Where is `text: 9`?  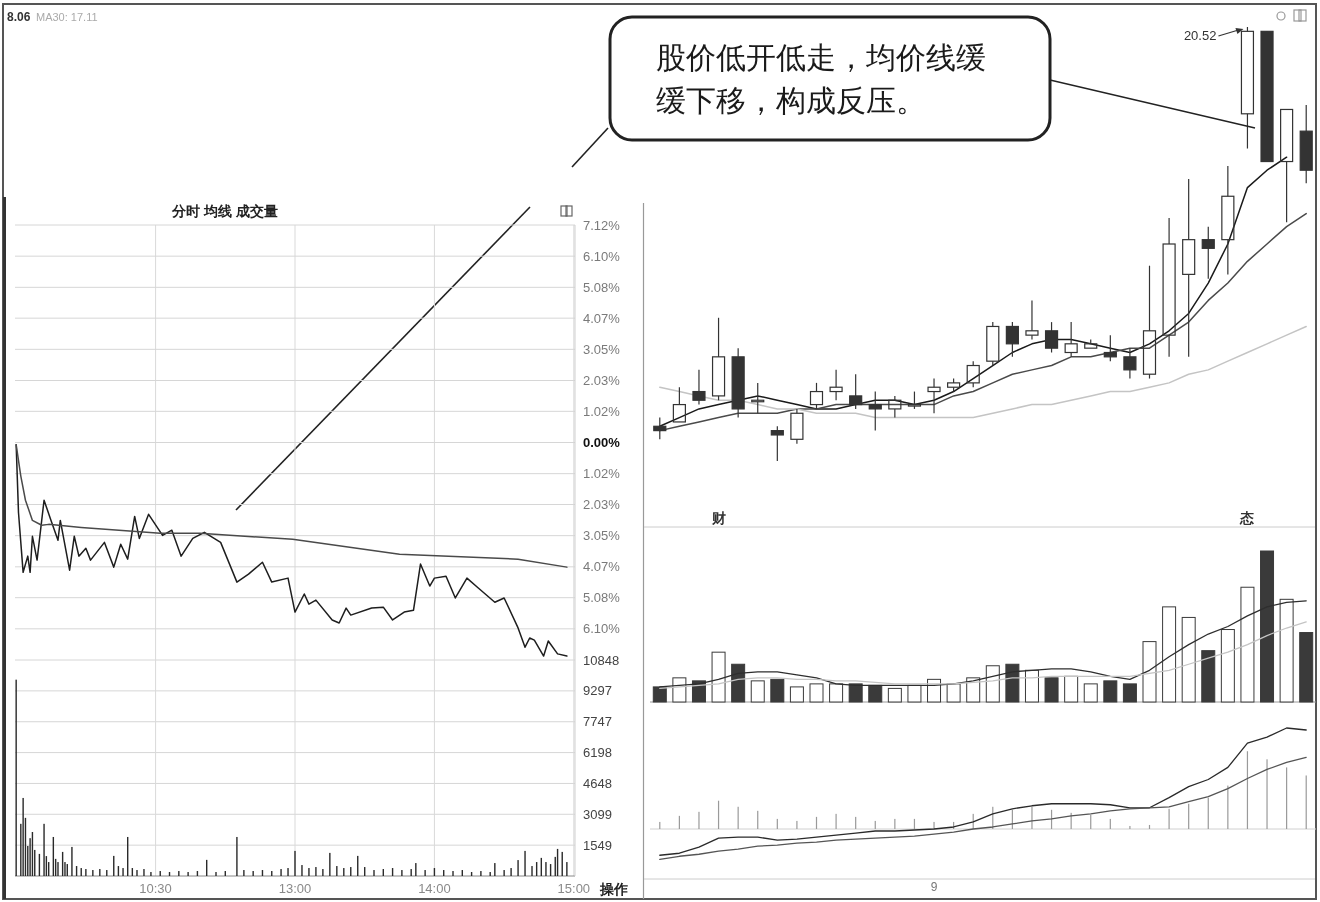 text: 9 is located at coordinates (934, 887).